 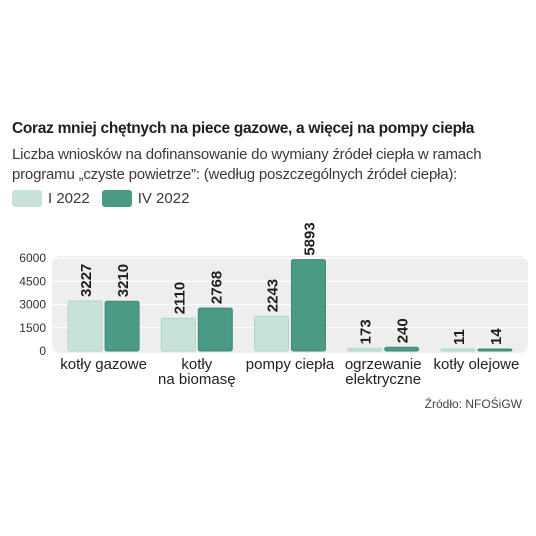 I want to click on data-label: 2110, so click(x=179, y=298).